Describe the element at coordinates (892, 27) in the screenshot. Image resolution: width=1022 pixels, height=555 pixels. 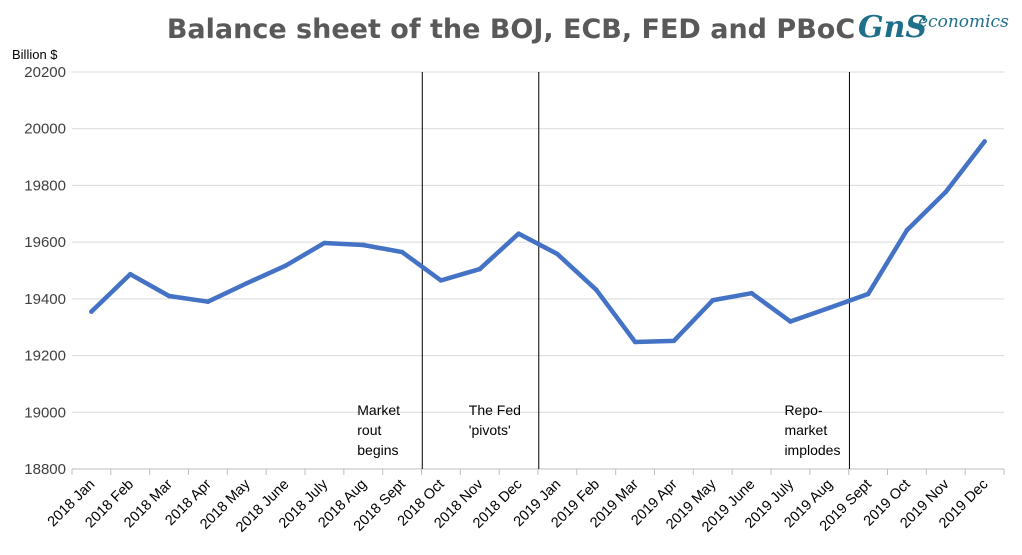
I see `logo-mark: GnS` at that location.